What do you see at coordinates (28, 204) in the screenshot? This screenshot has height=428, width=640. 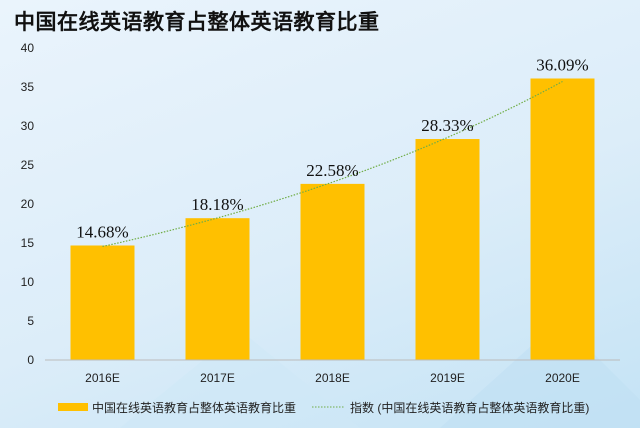 I see `y-tick-label: 20` at bounding box center [28, 204].